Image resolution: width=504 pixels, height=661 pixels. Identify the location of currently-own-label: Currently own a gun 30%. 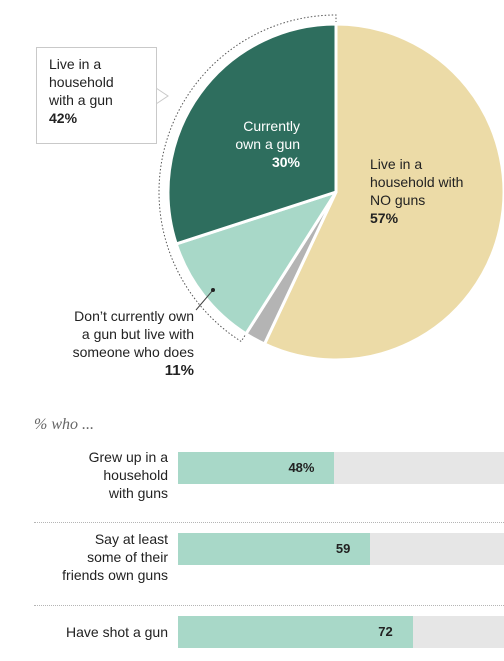
(252, 144).